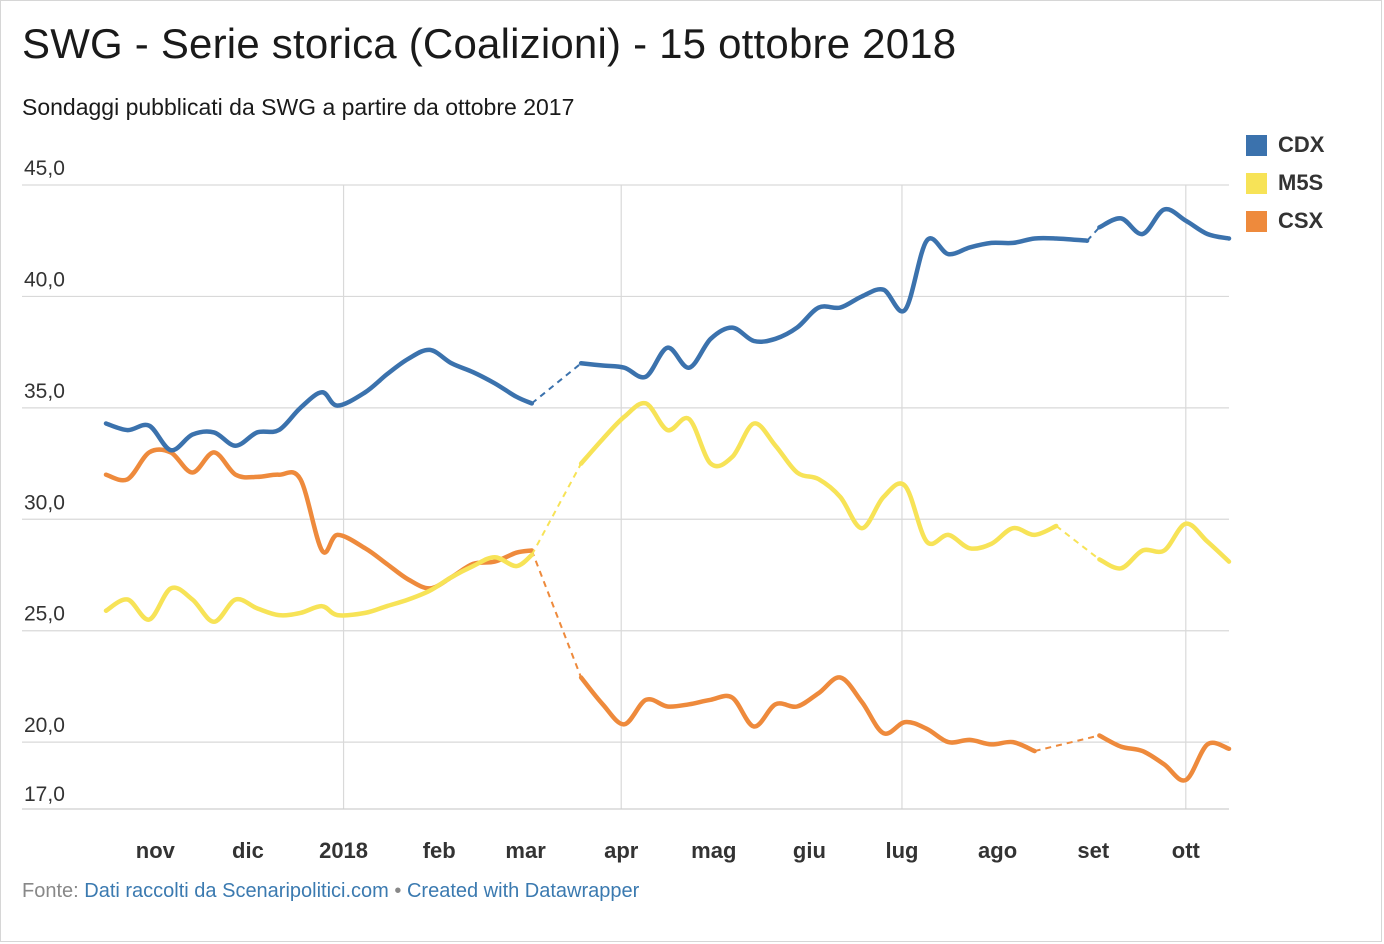 Image resolution: width=1384 pixels, height=944 pixels. I want to click on x-tick-label: ago, so click(997, 850).